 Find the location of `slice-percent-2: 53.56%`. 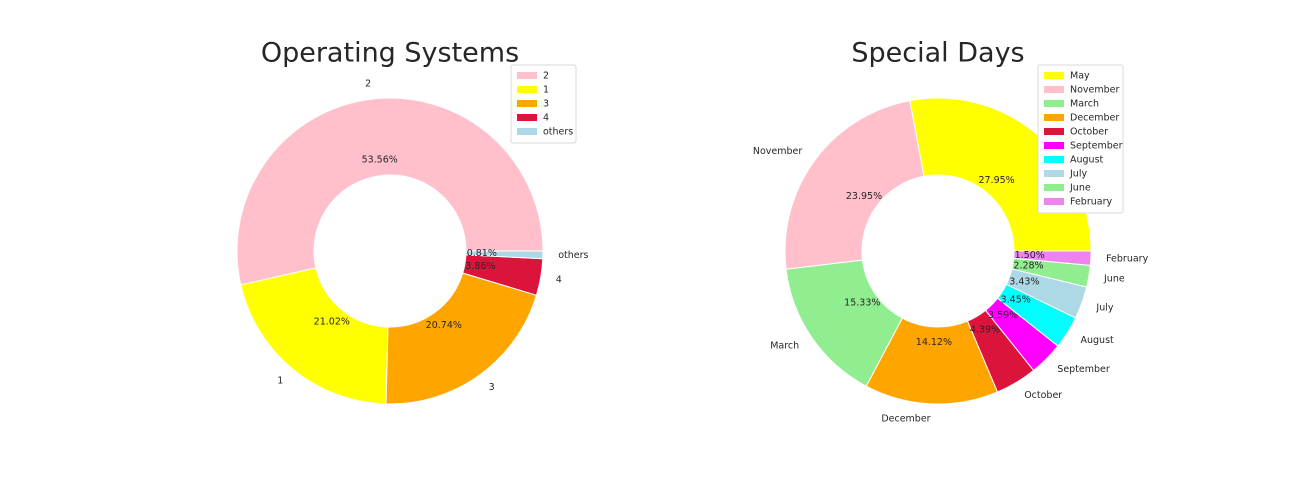

slice-percent-2: 53.56% is located at coordinates (380, 159).